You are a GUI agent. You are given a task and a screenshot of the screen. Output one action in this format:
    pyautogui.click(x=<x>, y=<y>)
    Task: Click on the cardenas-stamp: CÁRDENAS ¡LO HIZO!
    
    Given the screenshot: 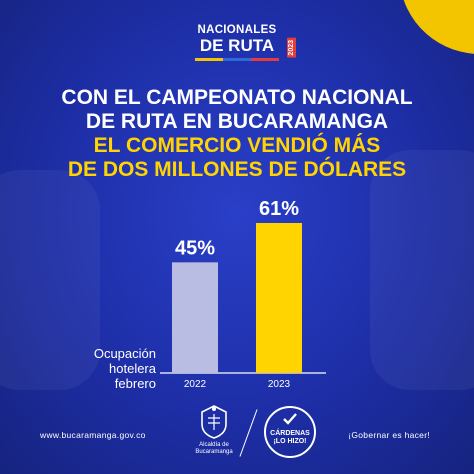 What is the action you would take?
    pyautogui.click(x=290, y=432)
    